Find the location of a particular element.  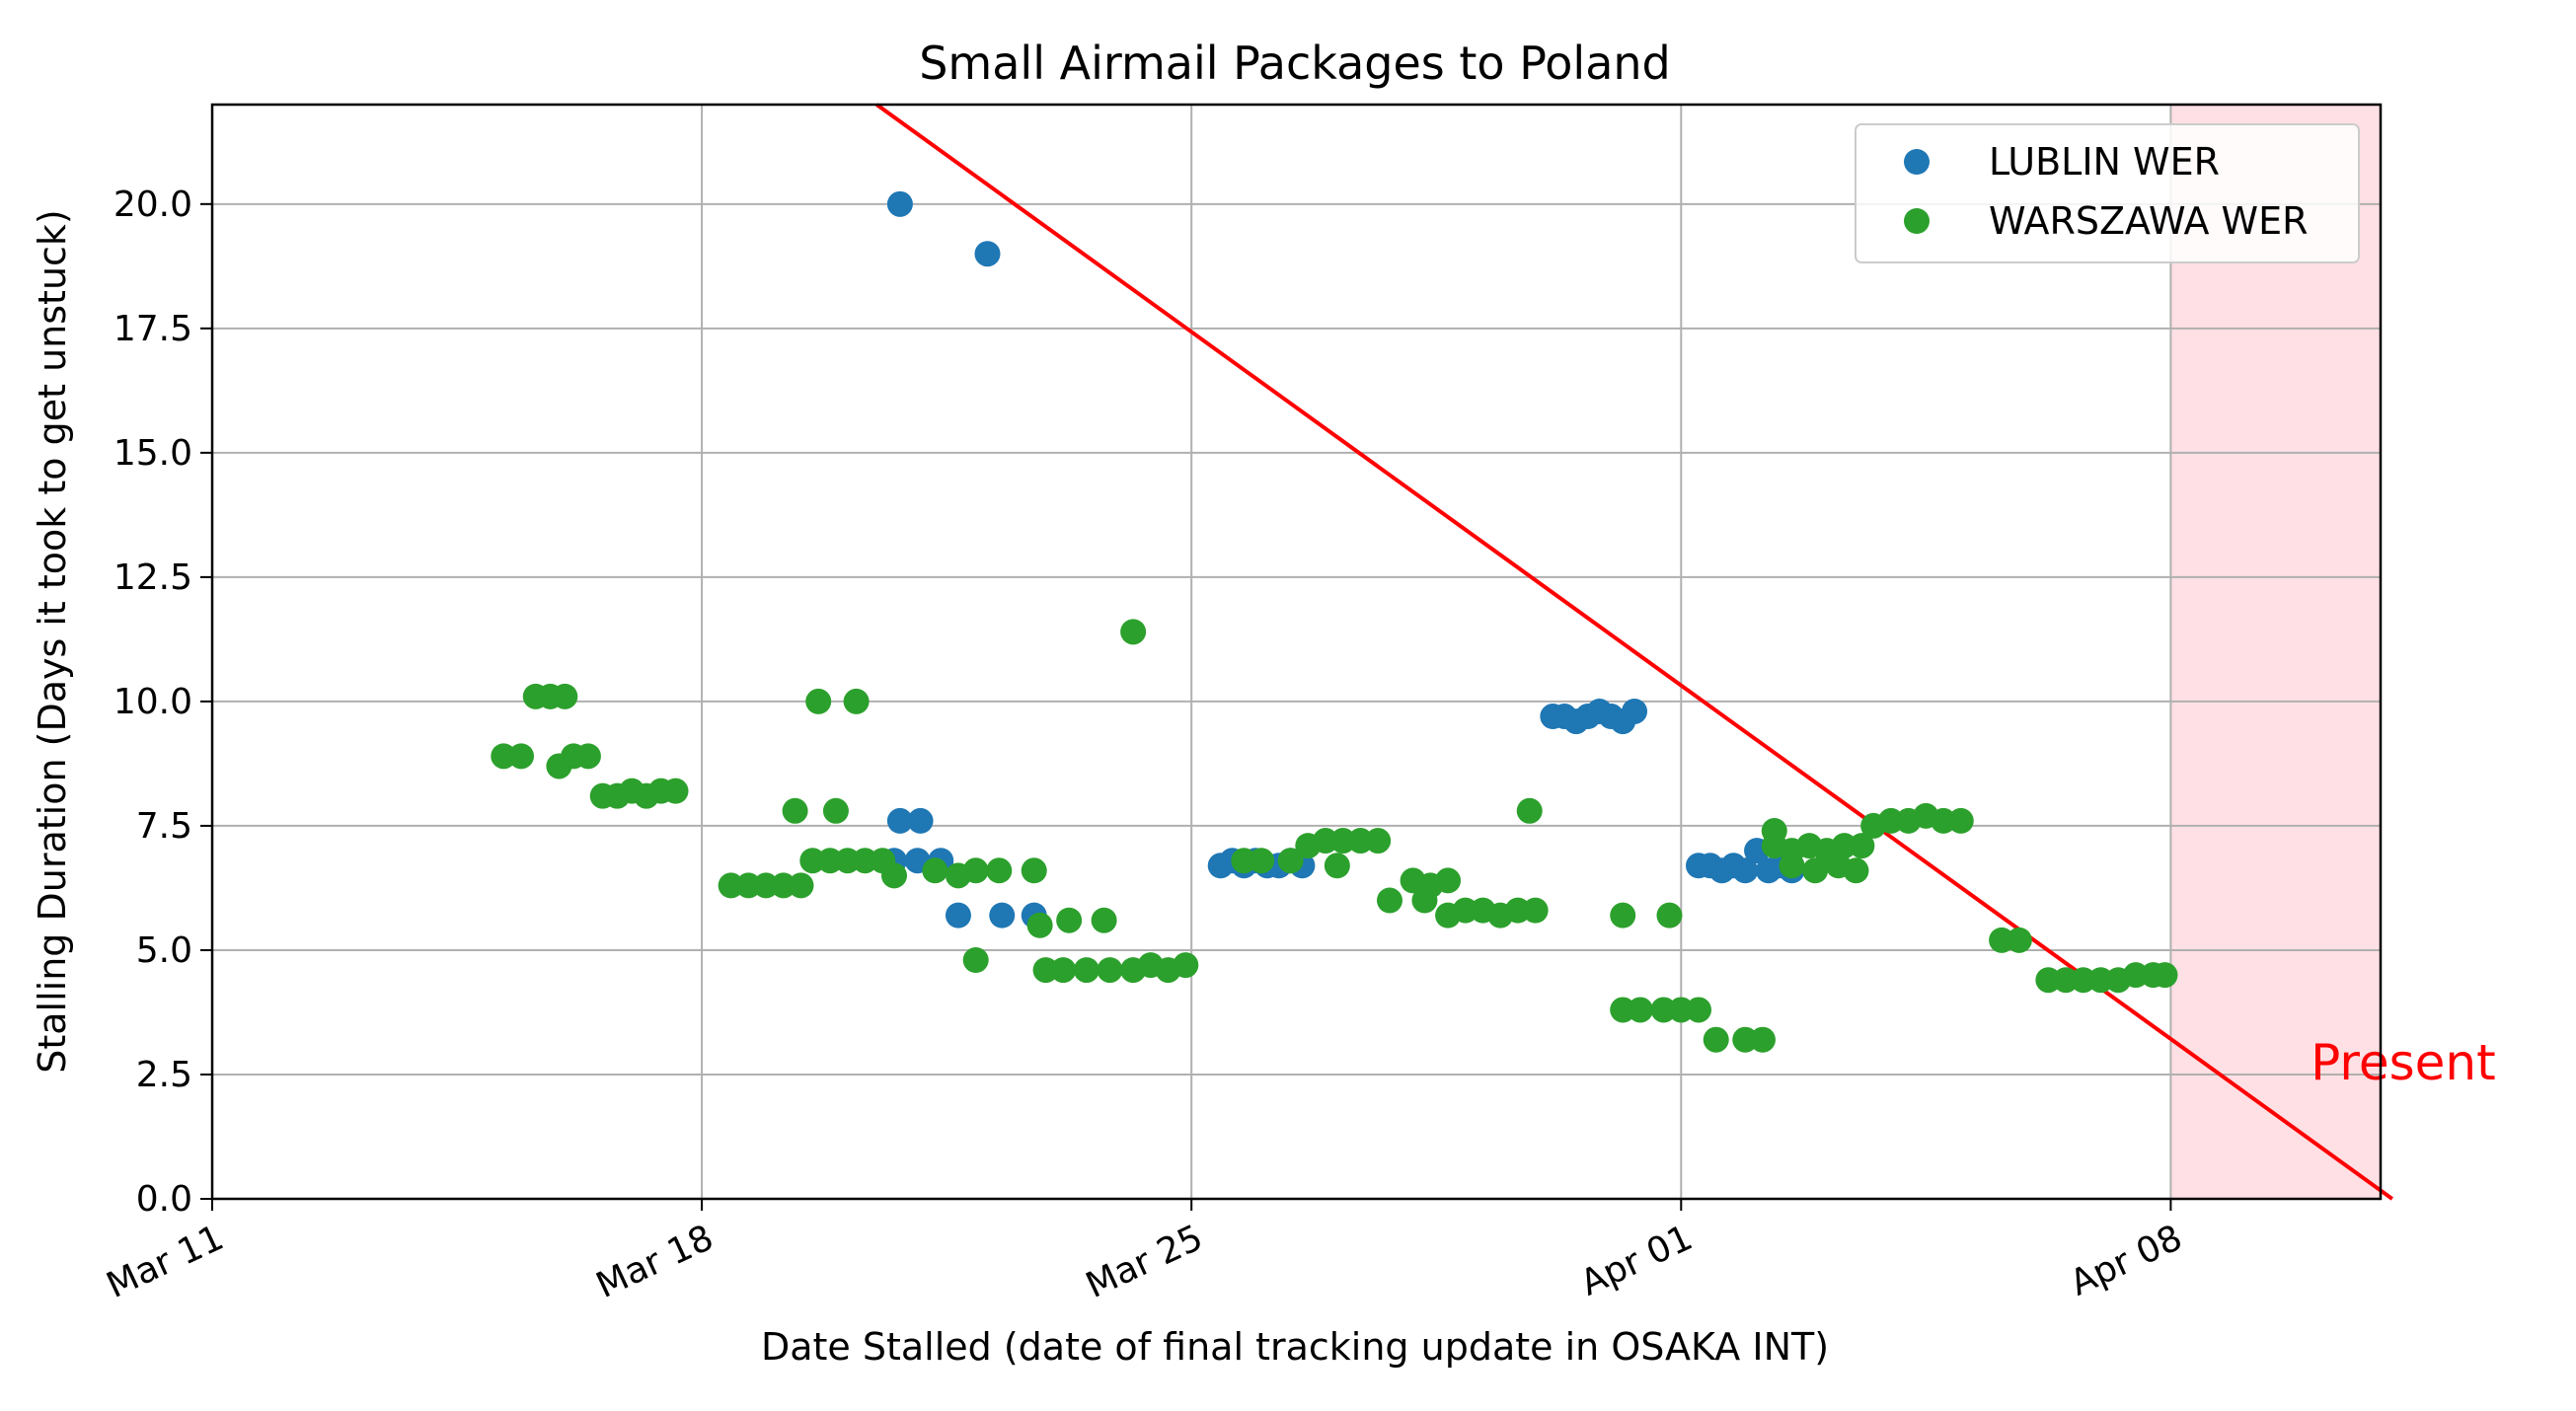

y-tick-label: 5.0 is located at coordinates (164, 950).